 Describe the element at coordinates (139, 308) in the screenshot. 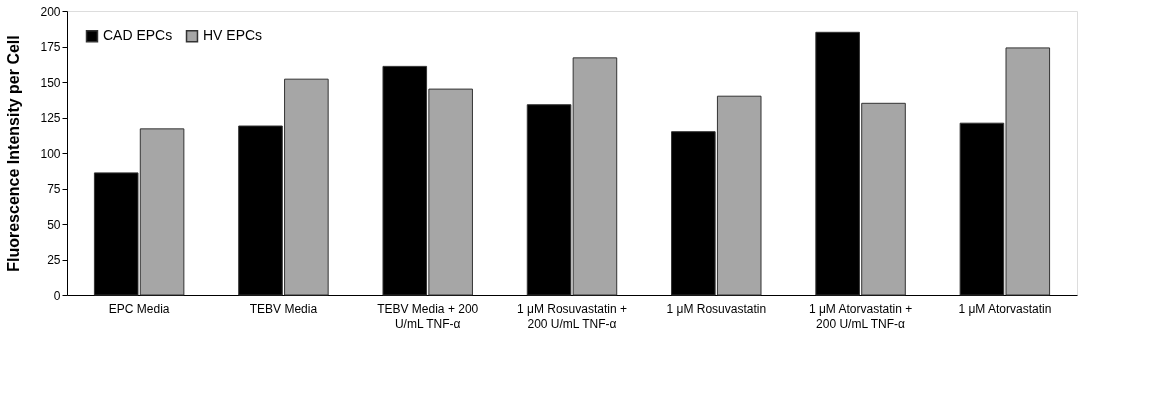

I see `x-tick-label: EPC Media` at that location.